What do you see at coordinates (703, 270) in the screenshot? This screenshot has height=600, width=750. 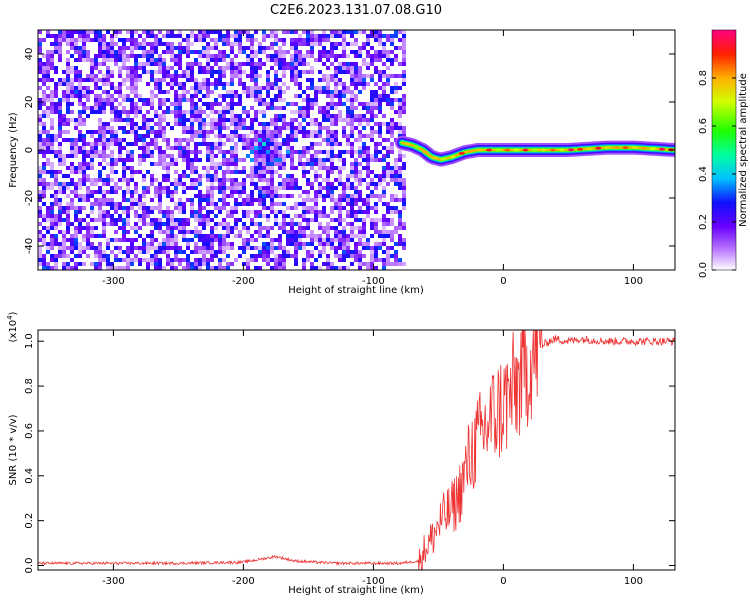 I see `colorbar-tick-label: 0.0` at bounding box center [703, 270].